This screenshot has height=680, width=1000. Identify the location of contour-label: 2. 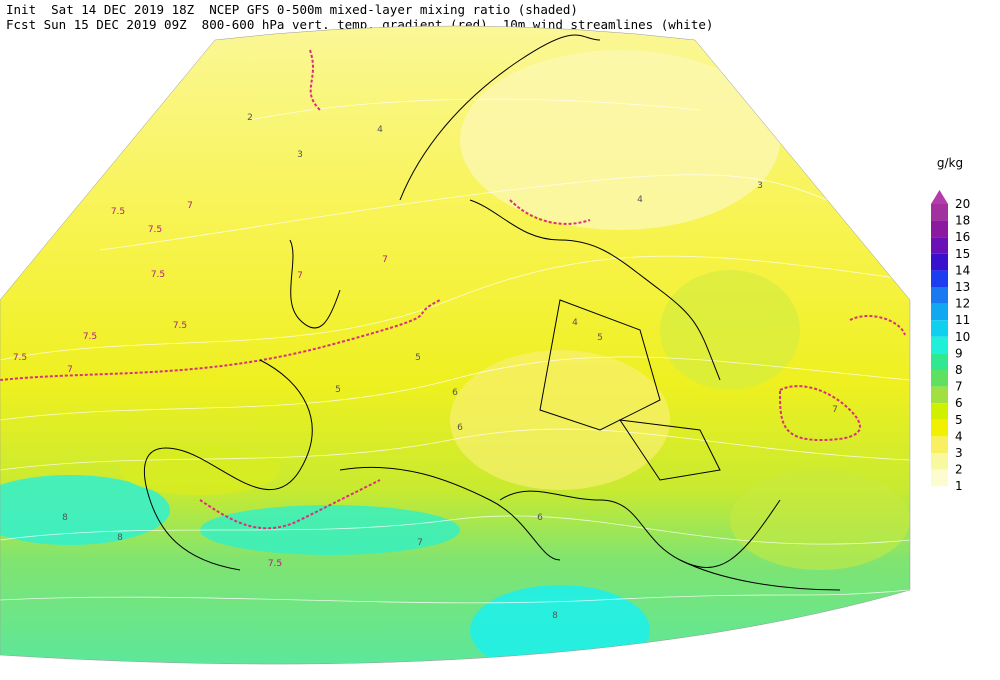
(250, 118).